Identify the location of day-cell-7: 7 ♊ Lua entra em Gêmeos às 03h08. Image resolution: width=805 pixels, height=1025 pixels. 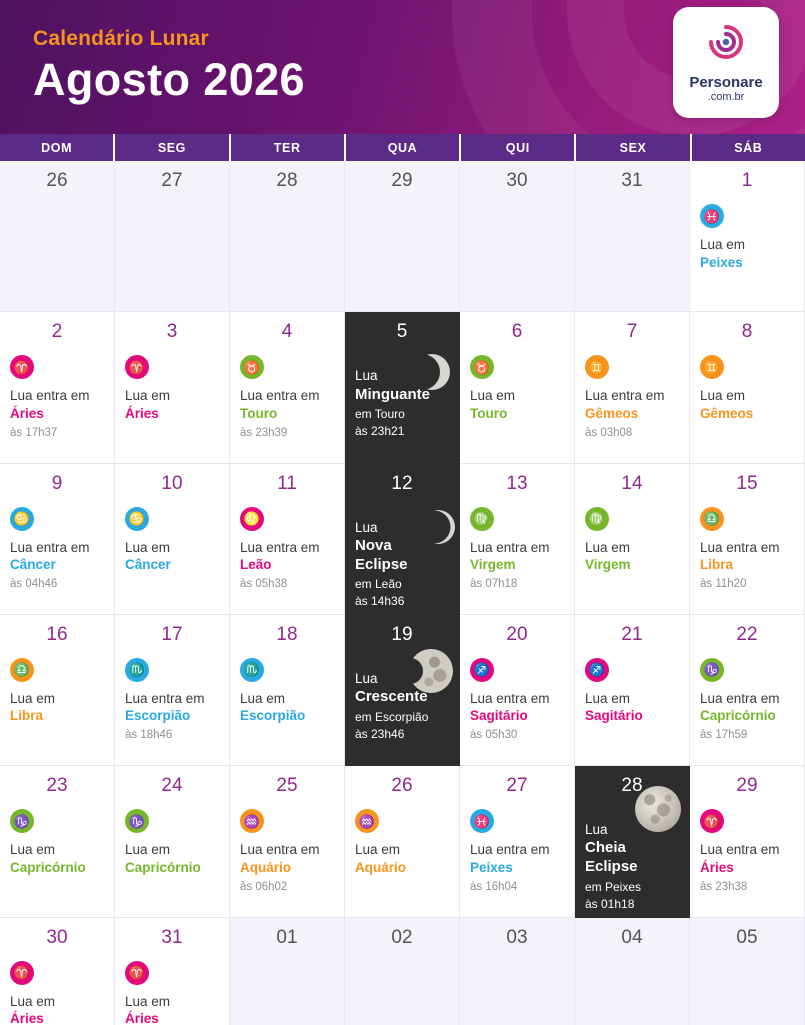
(632, 388).